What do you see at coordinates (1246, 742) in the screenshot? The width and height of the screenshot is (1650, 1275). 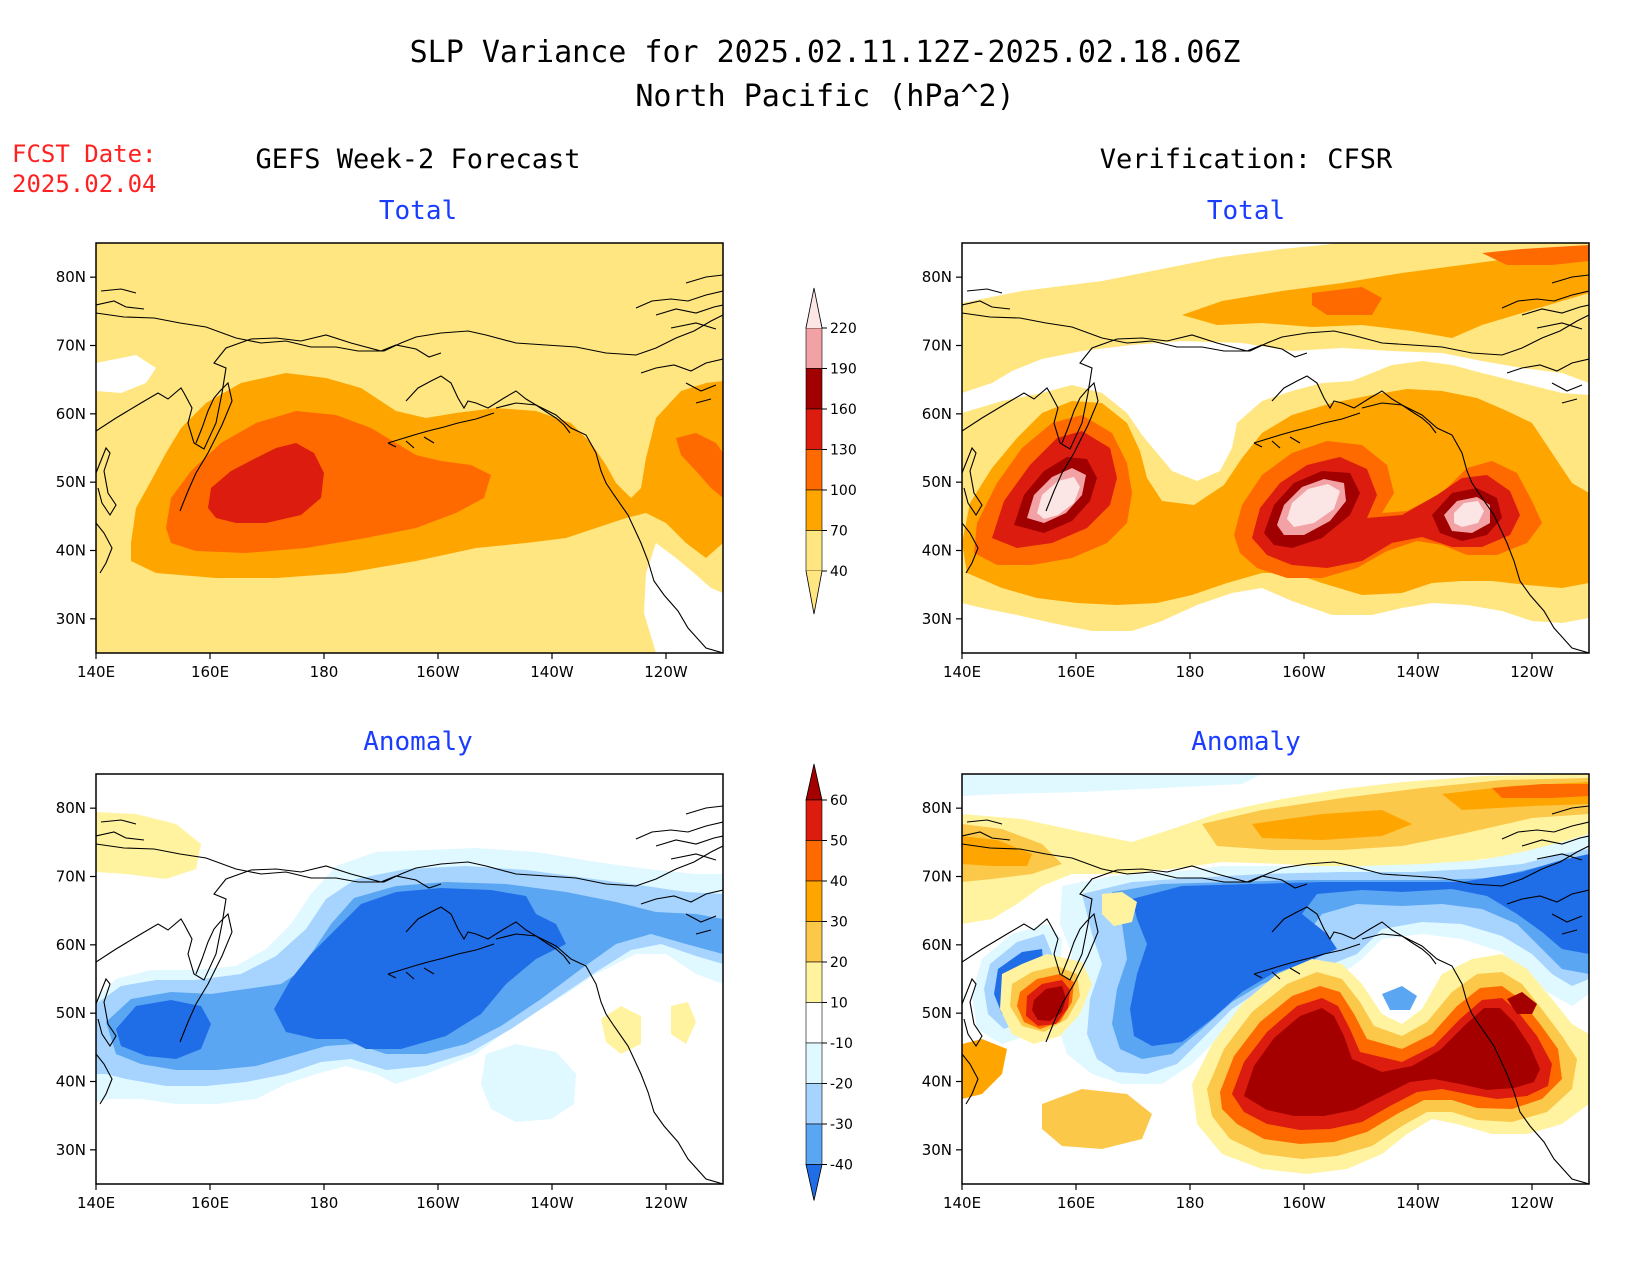 I see `br-panel-title: Anomaly` at bounding box center [1246, 742].